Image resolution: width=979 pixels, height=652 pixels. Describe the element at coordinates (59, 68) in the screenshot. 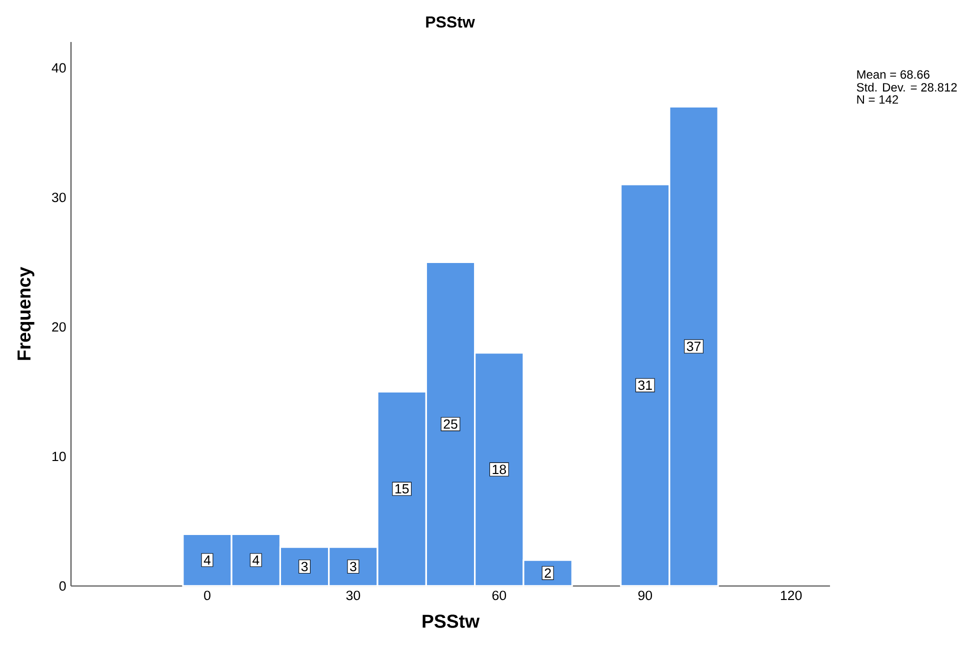

I see `y-tick-label: 40` at that location.